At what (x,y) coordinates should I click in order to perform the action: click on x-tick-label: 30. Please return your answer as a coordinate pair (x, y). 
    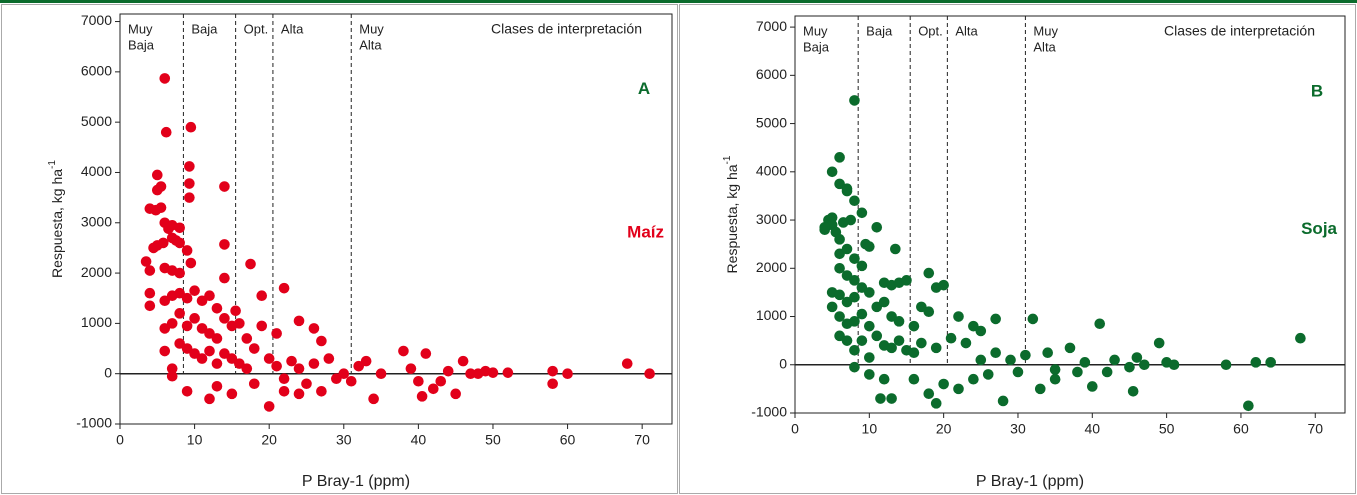
    Looking at the image, I should click on (344, 440).